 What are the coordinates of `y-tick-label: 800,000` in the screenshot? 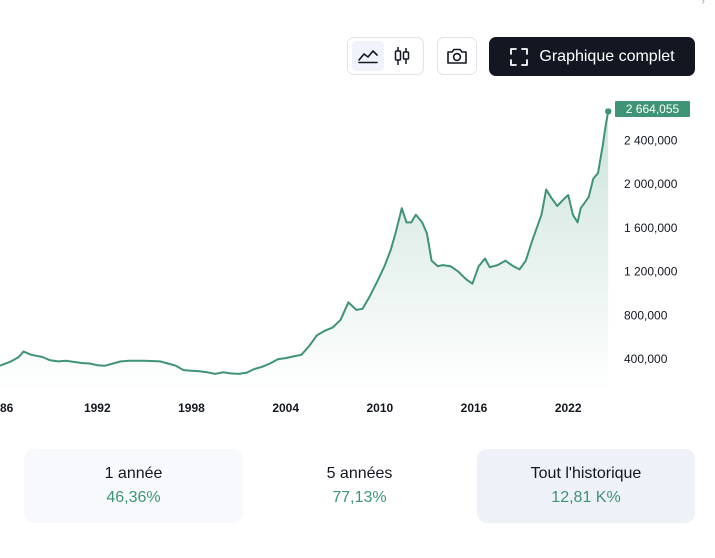 It's located at (646, 315).